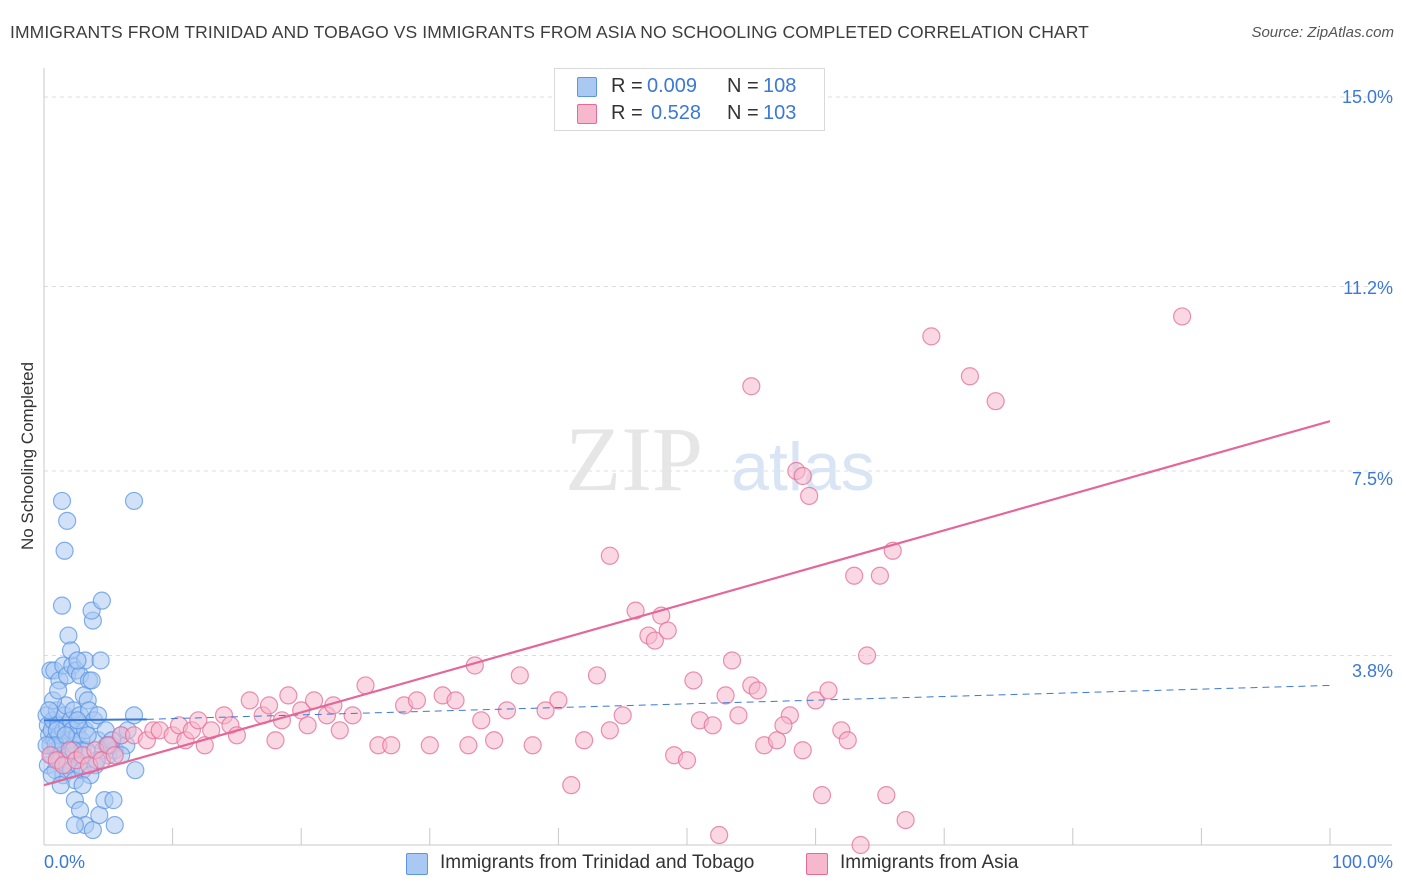  What do you see at coordinates (929, 862) in the screenshot?
I see `legend-label: Immigrants from Asia` at bounding box center [929, 862].